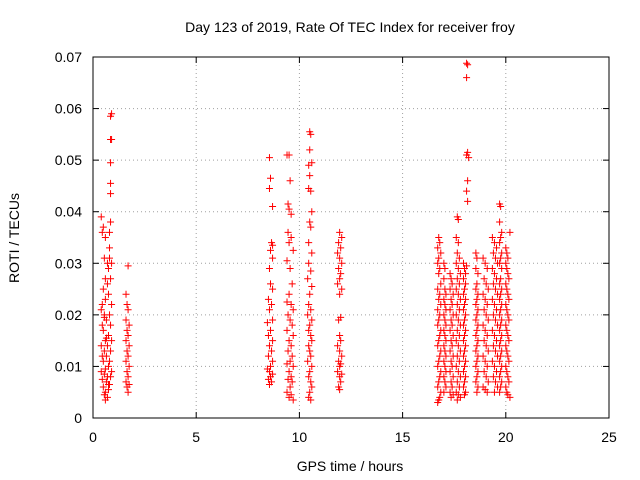 This screenshot has height=480, width=640. What do you see at coordinates (403, 437) in the screenshot?
I see `x-tick-label: 15` at bounding box center [403, 437].